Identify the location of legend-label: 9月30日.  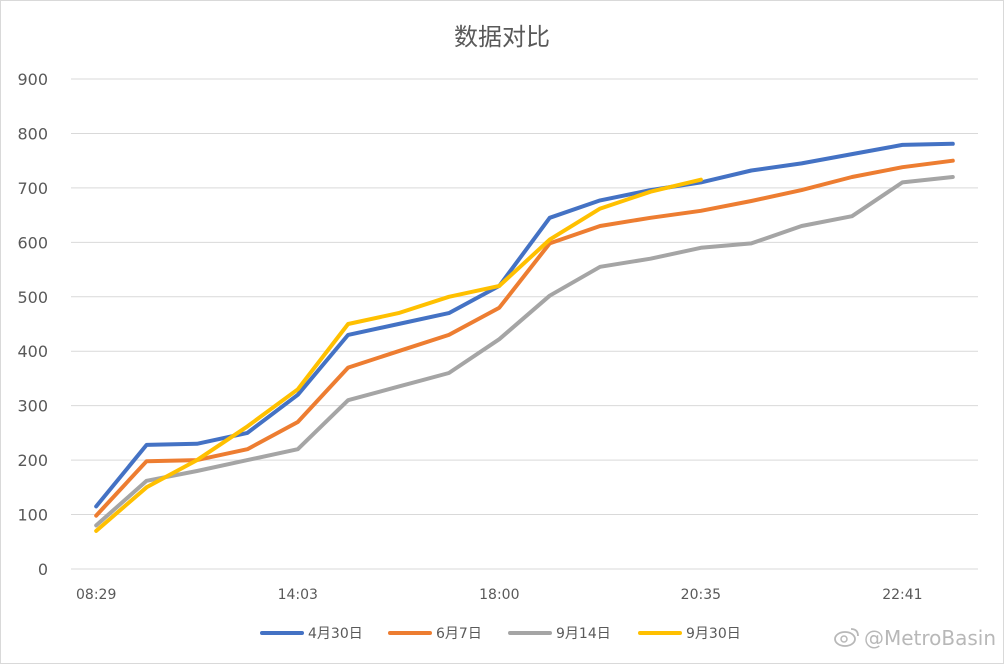
(713, 634).